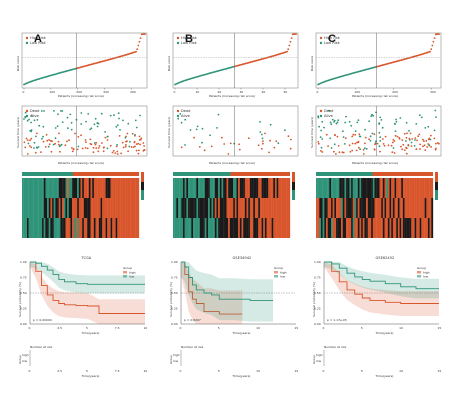 The image size is (459, 402). Describe the element at coordinates (24, 92) in the screenshot. I see `risk-x-tick-label: 0` at that location.